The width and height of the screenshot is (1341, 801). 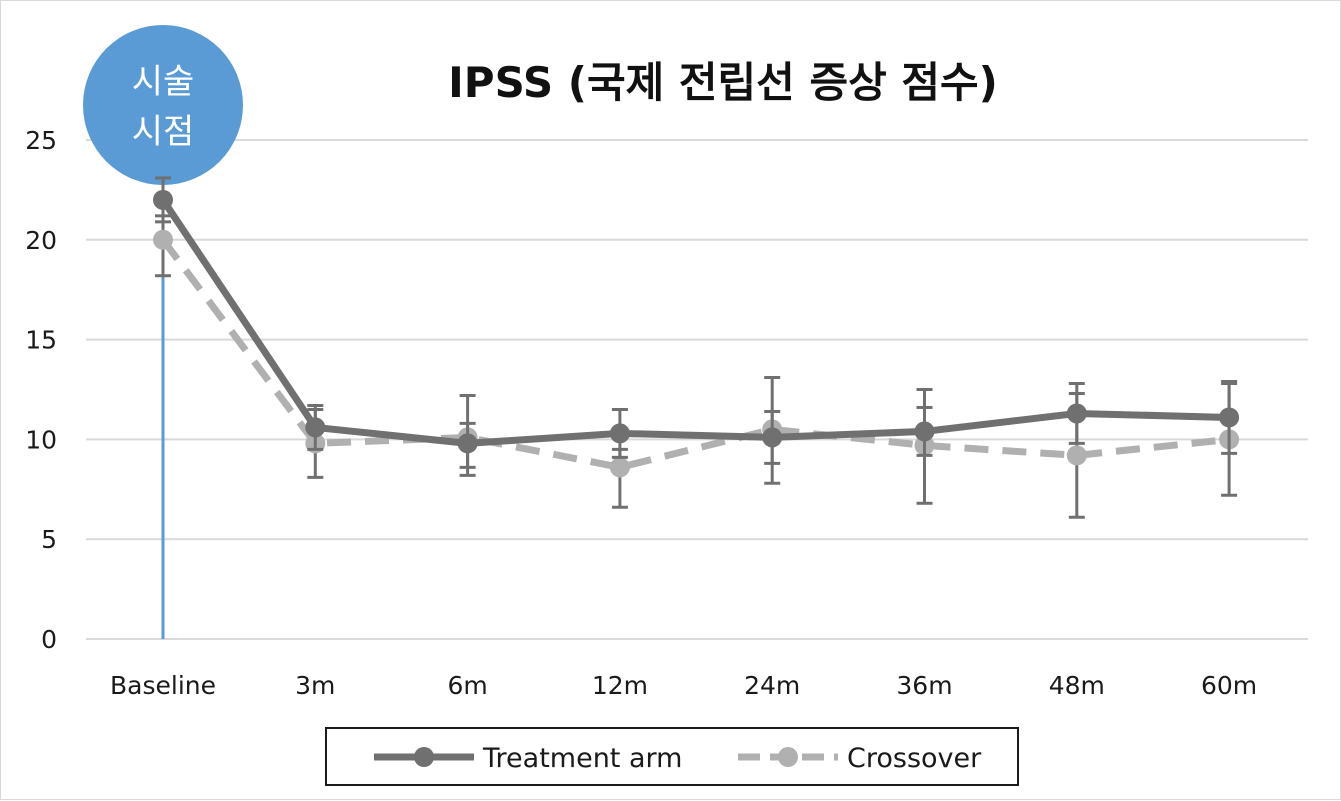 I want to click on x-tick-label: 12m, so click(x=620, y=685).